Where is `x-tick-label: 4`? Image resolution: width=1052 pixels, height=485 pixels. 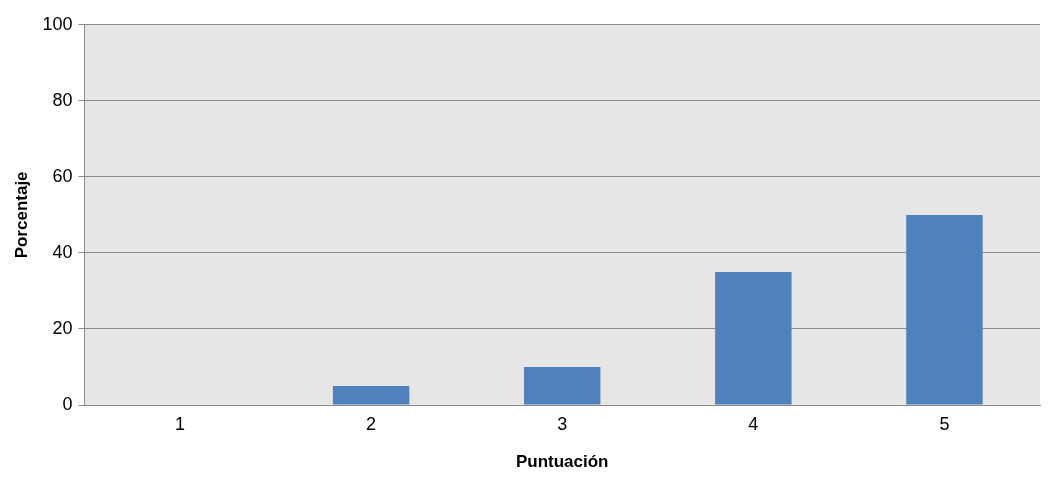
x-tick-label: 4 is located at coordinates (753, 423).